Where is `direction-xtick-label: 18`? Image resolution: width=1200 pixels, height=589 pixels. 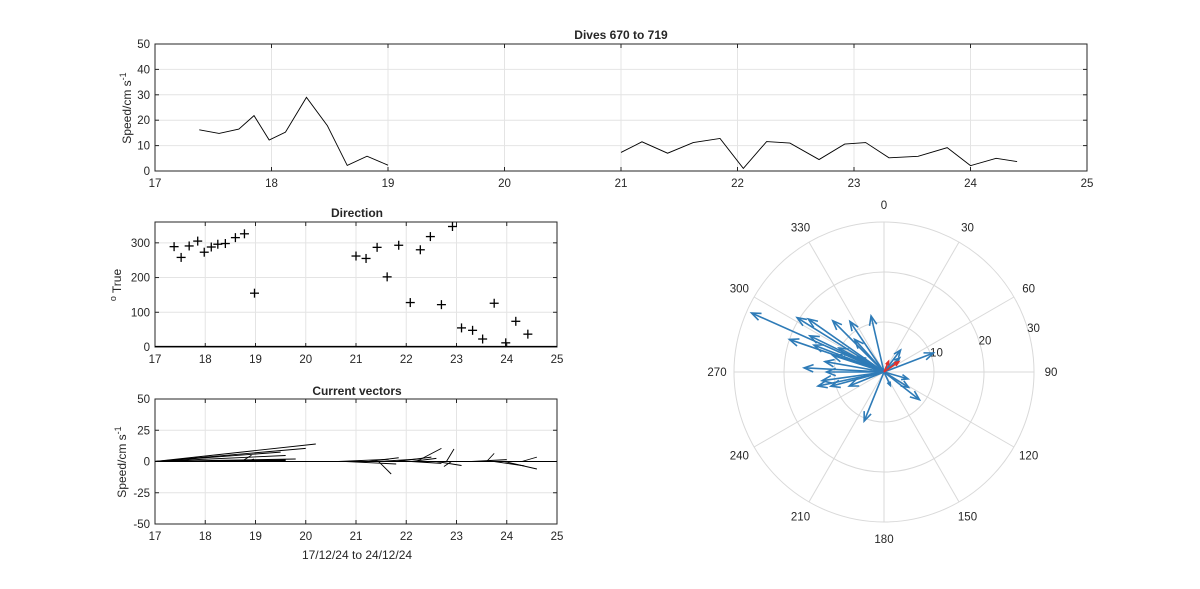
direction-xtick-label: 18 is located at coordinates (205, 360).